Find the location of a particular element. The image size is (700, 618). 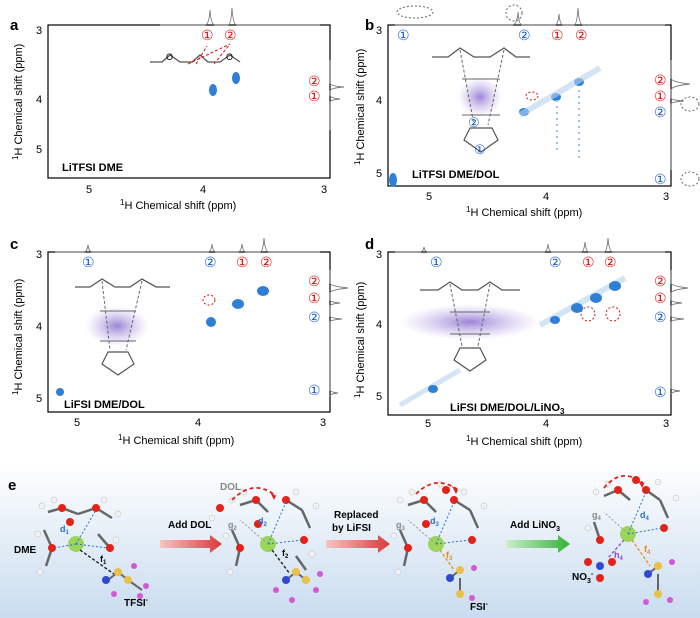

distance-label: d1 is located at coordinates (65, 530).